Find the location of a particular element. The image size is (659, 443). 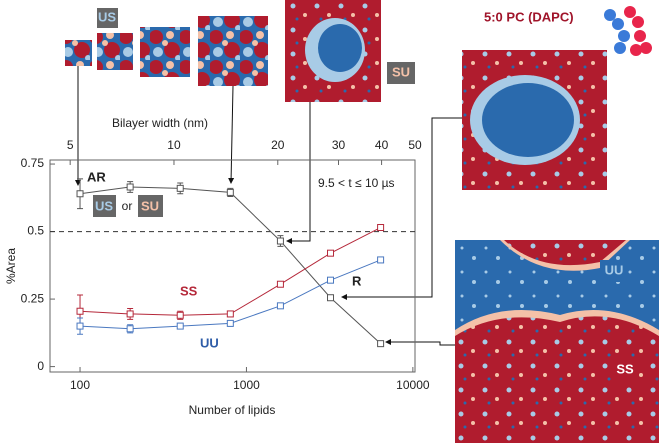

y-tick-label: 0.5 is located at coordinates (35, 231).